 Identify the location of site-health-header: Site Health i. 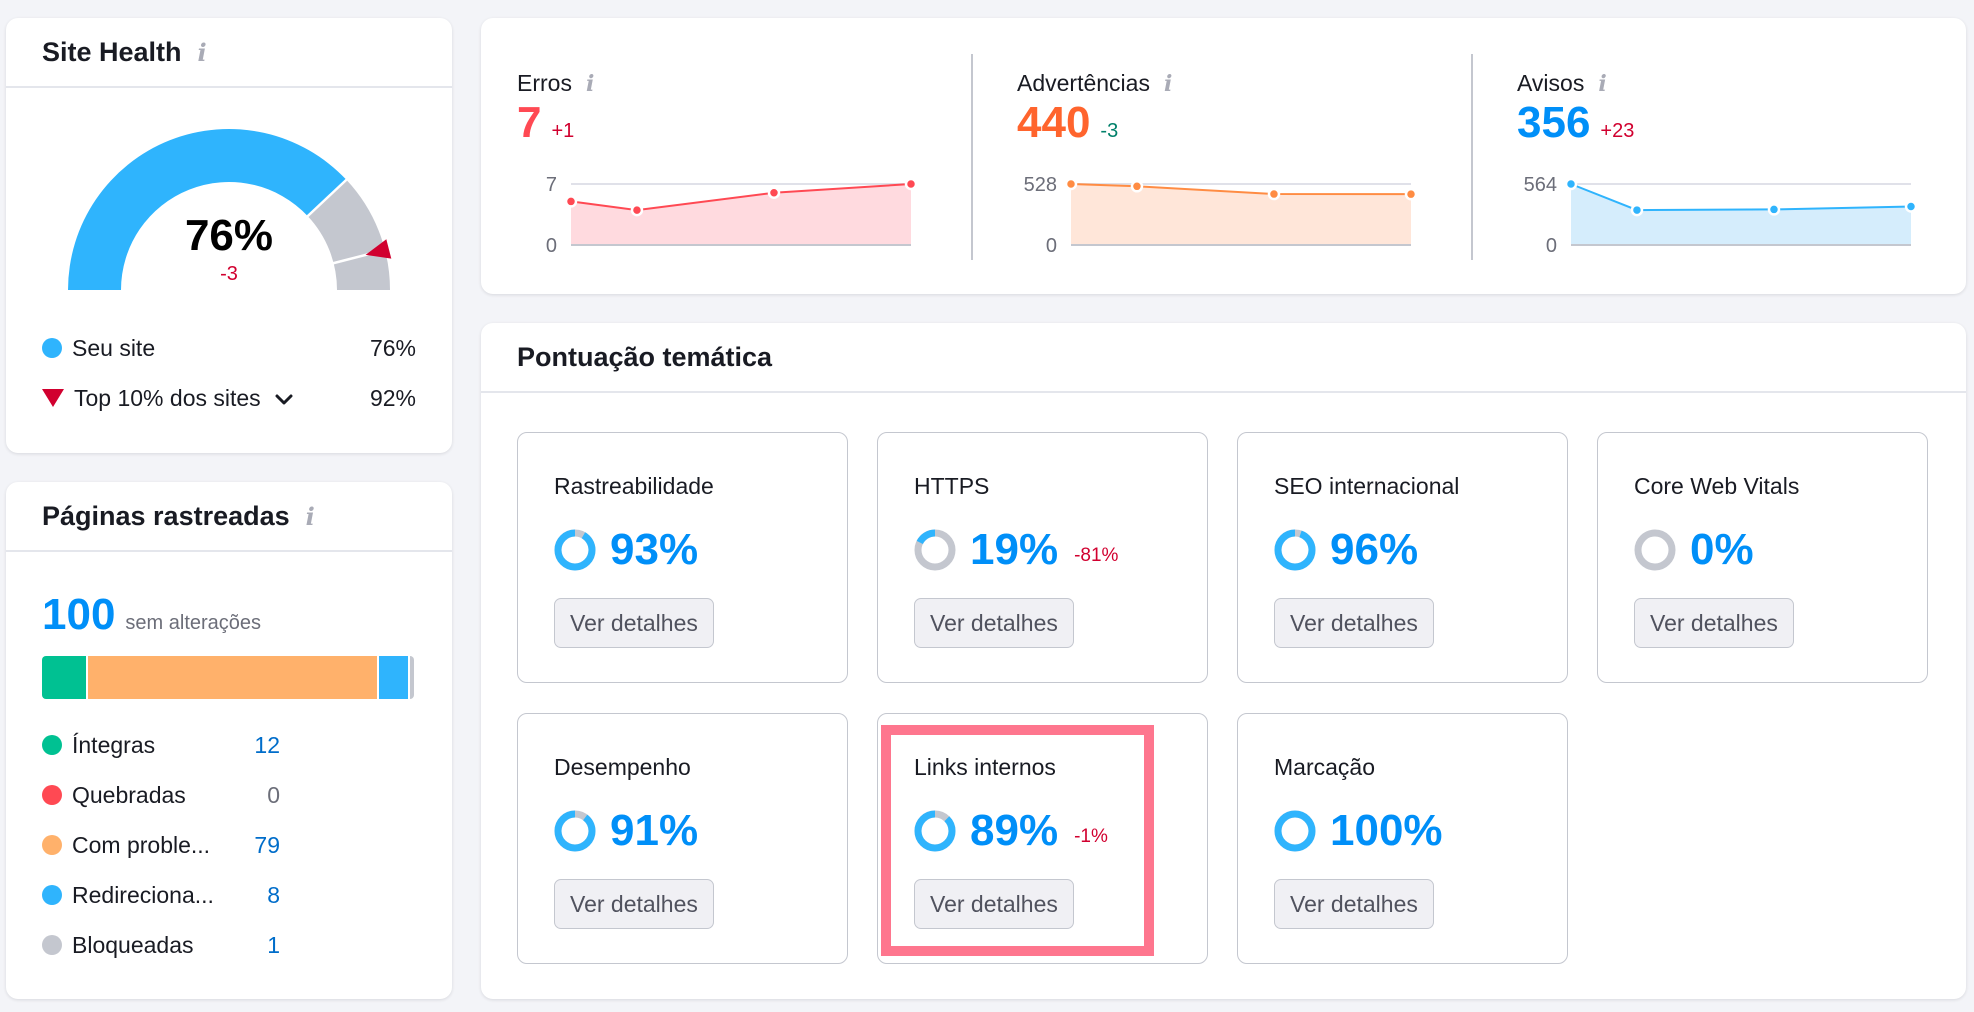
(229, 53).